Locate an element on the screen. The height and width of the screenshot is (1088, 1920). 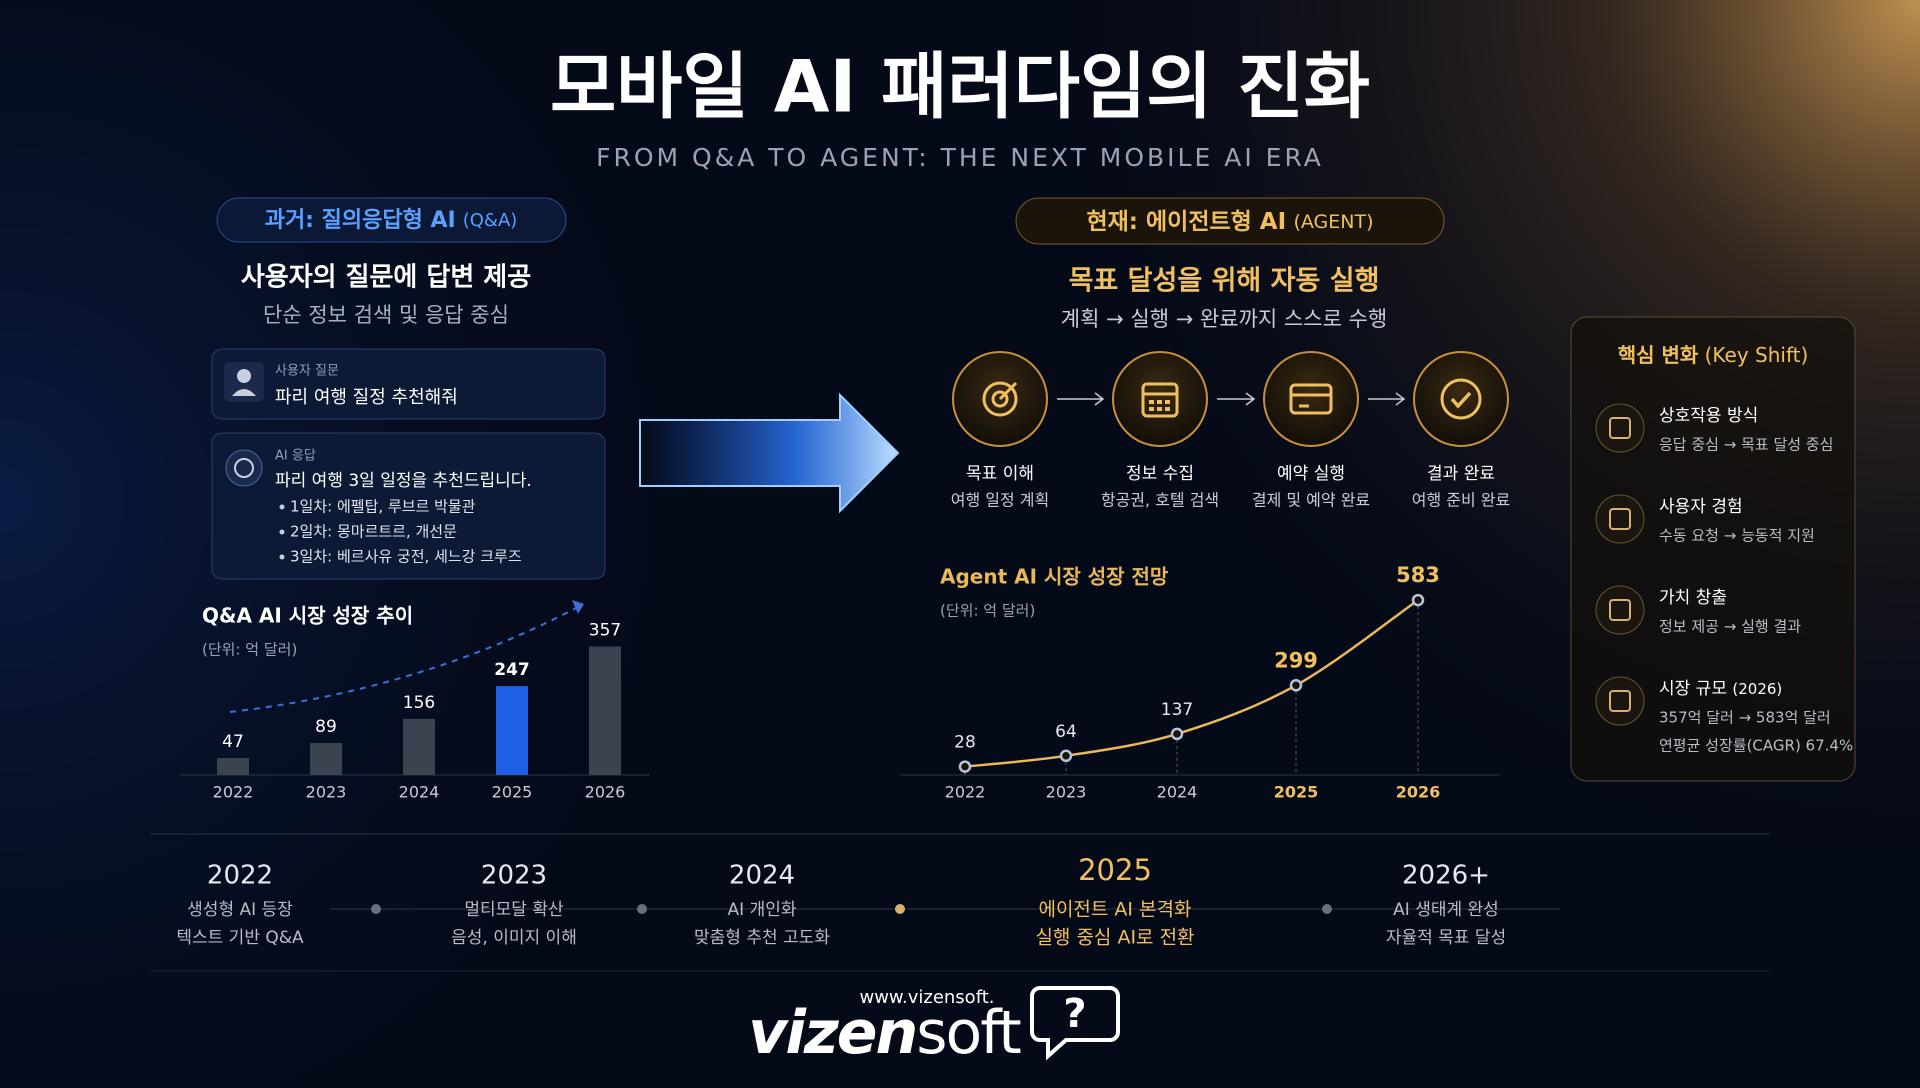
step-title: 목표 이해 is located at coordinates (1000, 474).